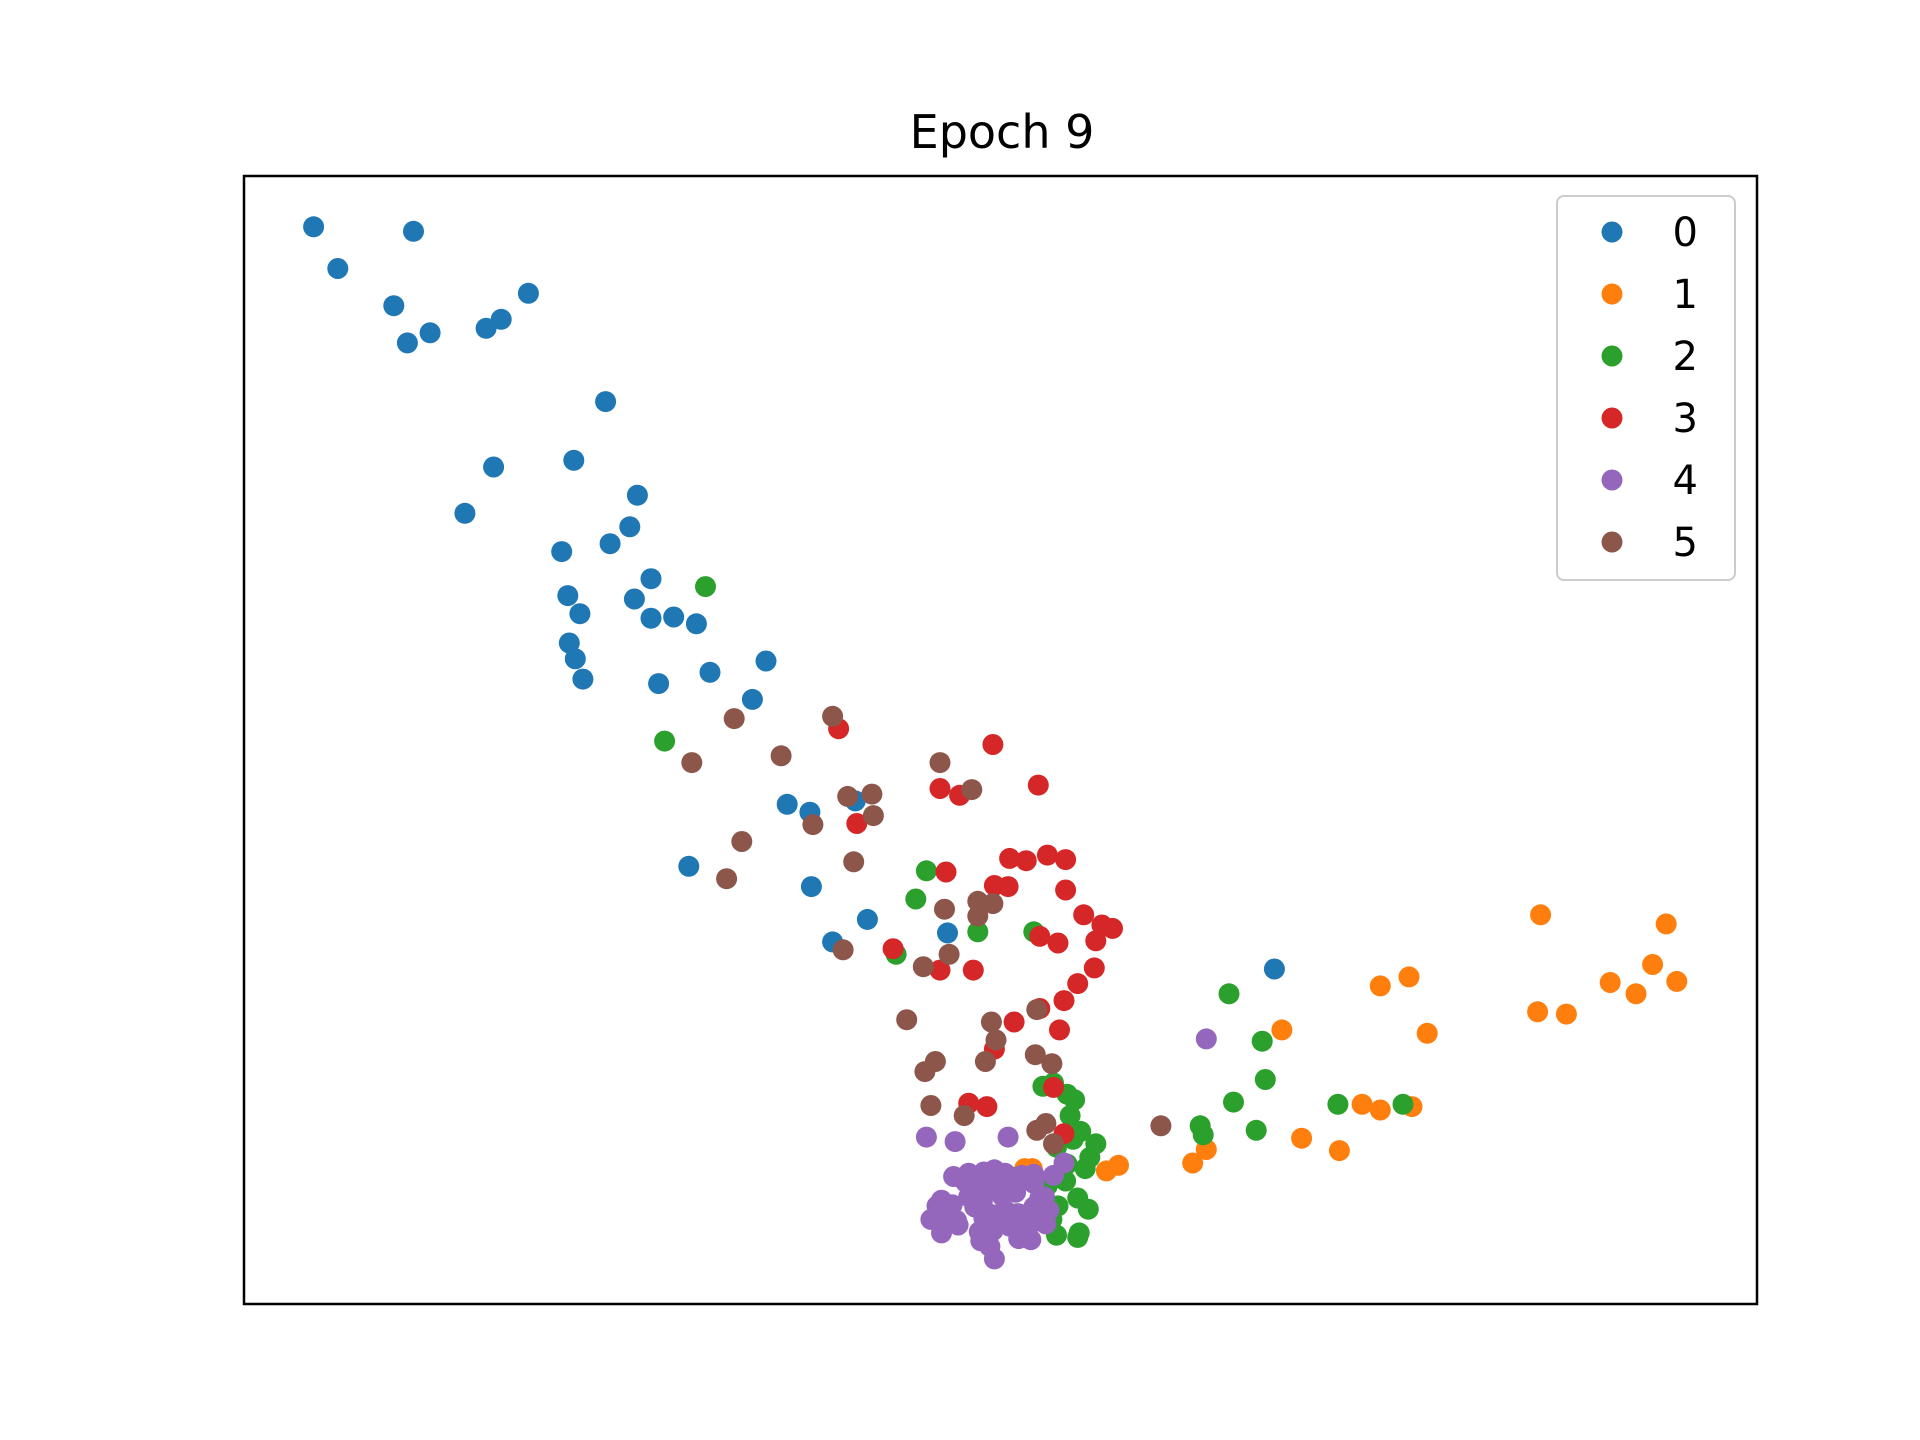 This screenshot has height=1440, width=1920. What do you see at coordinates (1685, 419) in the screenshot?
I see `legend-label-3: 3` at bounding box center [1685, 419].